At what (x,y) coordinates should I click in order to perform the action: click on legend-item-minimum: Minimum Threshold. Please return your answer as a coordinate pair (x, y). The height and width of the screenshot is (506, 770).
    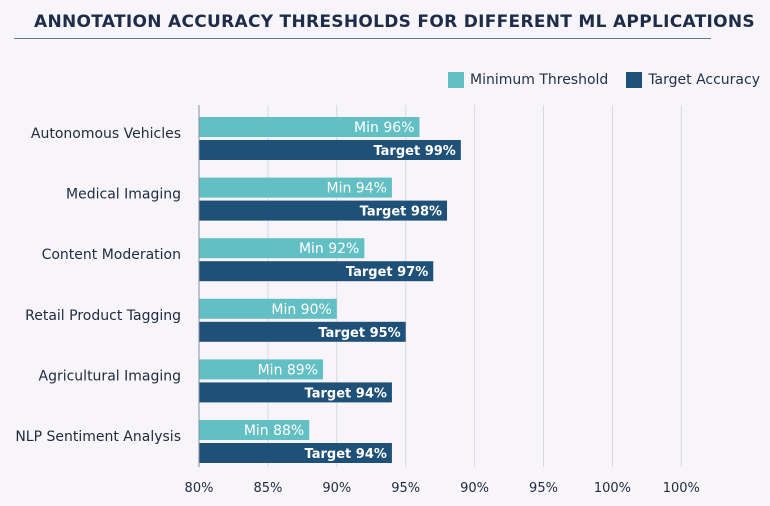
    Looking at the image, I should click on (528, 80).